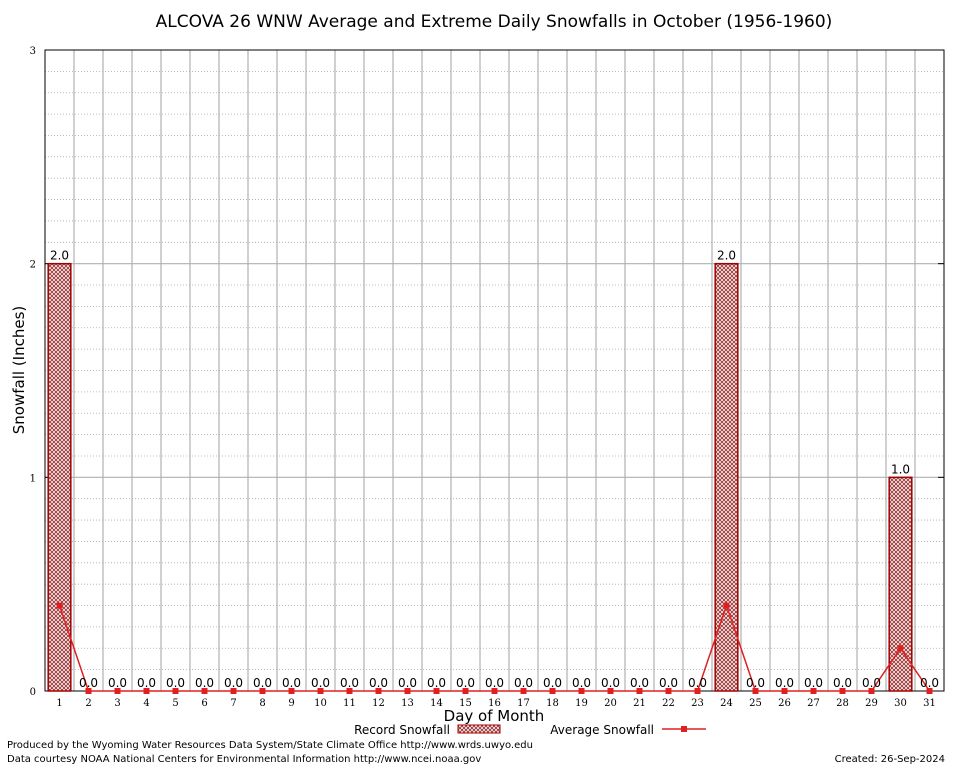 This screenshot has height=768, width=954. I want to click on legend-record-label: Record Snowfall, so click(402, 730).